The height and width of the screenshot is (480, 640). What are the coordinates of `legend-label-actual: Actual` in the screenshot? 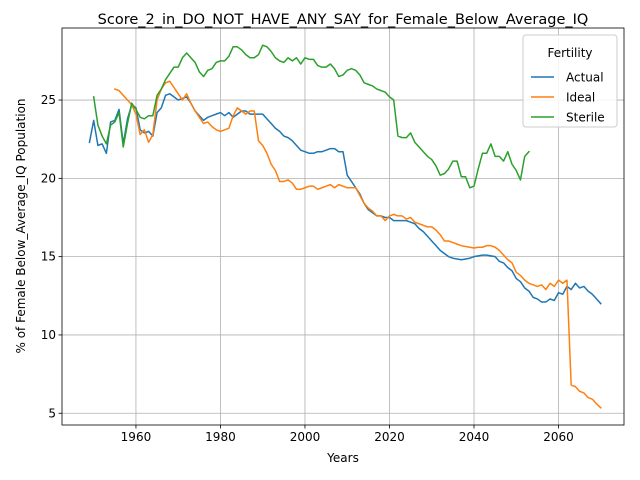 It's located at (585, 78).